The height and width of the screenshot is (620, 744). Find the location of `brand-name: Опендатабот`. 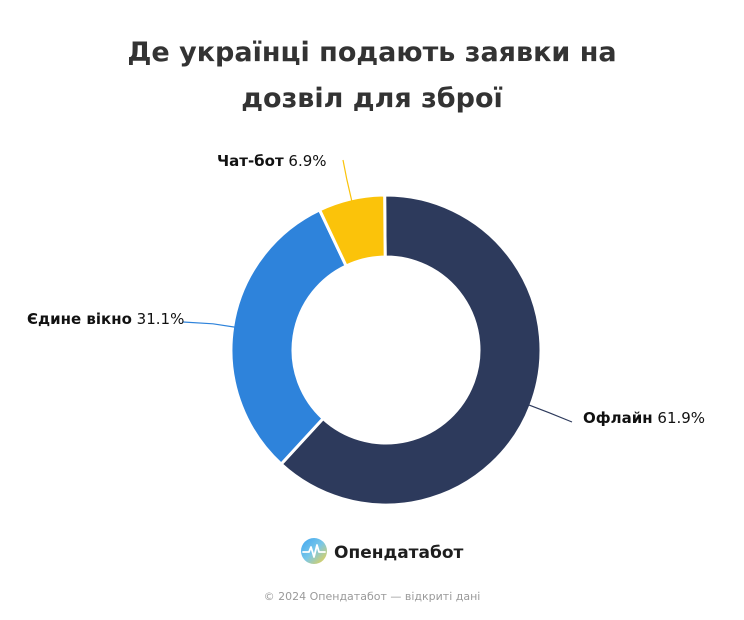

brand-name: Опендатабот is located at coordinates (399, 553).